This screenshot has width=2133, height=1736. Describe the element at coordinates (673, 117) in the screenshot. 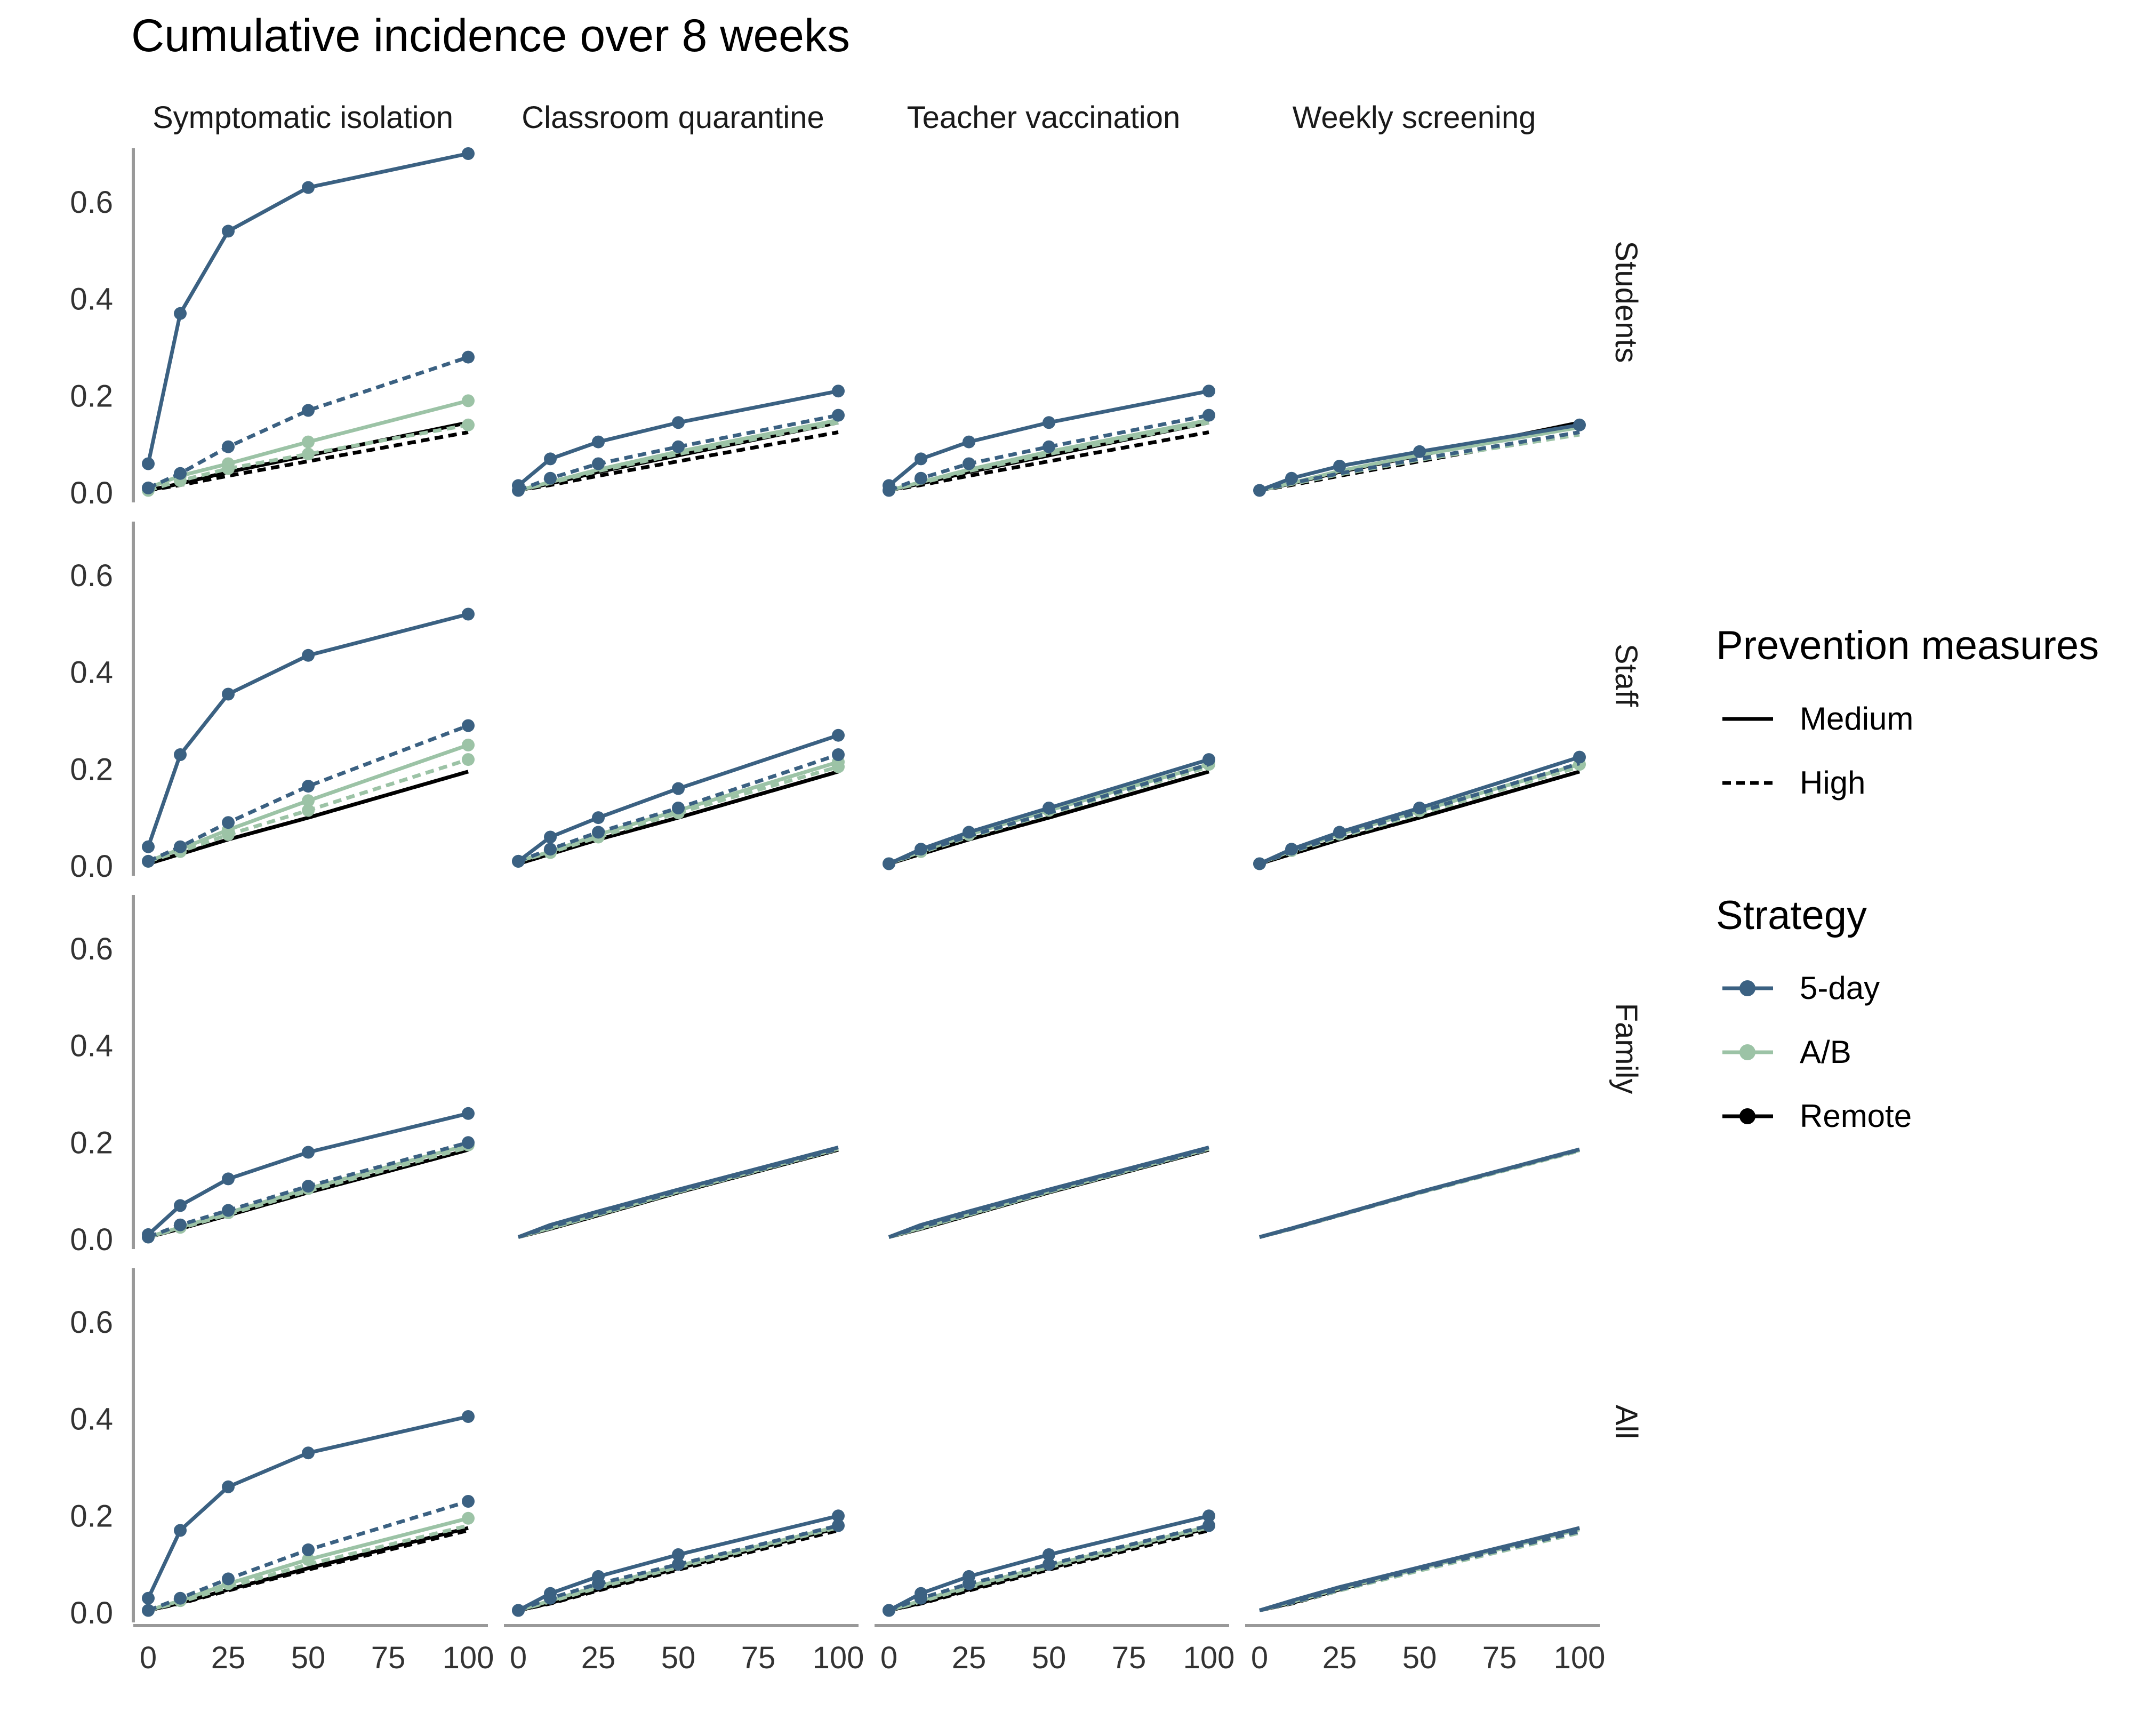

I see `facet-col-label-classroom-quarantine: Classroom quarantine` at that location.